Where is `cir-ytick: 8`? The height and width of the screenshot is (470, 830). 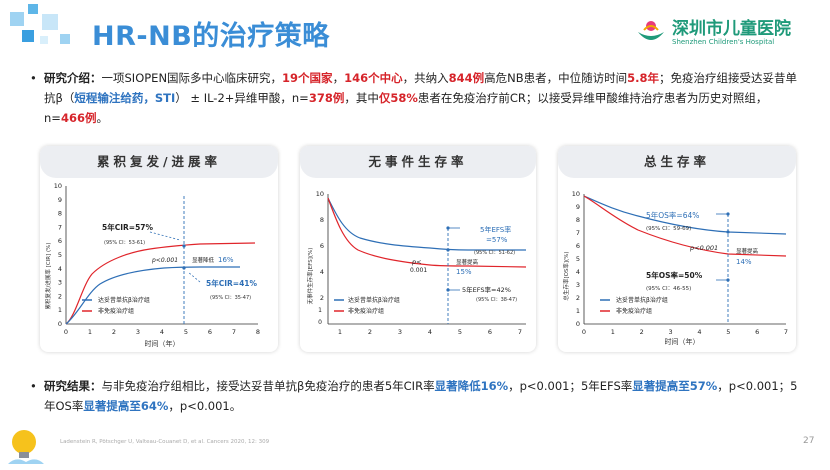 cir-ytick: 8 is located at coordinates (60, 214).